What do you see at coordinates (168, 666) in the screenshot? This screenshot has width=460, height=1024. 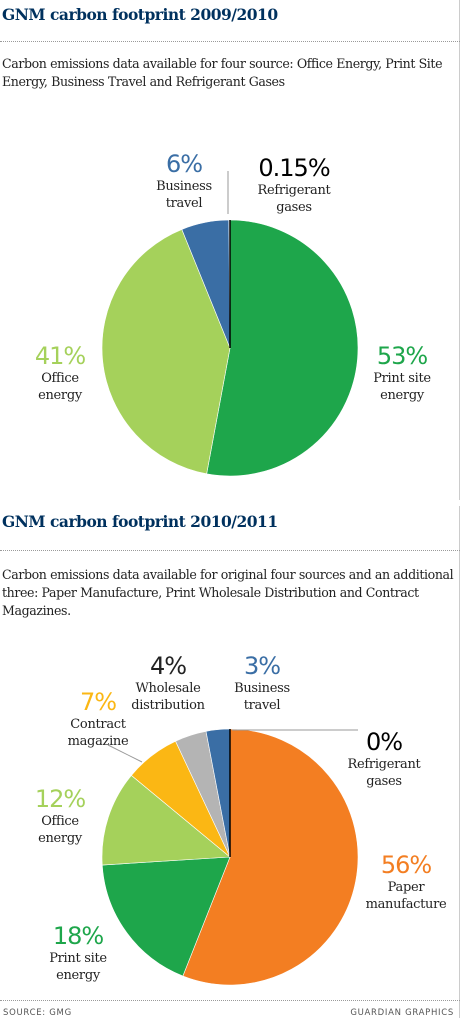 I see `slice-value-wholesale-distribution: 4%` at bounding box center [168, 666].